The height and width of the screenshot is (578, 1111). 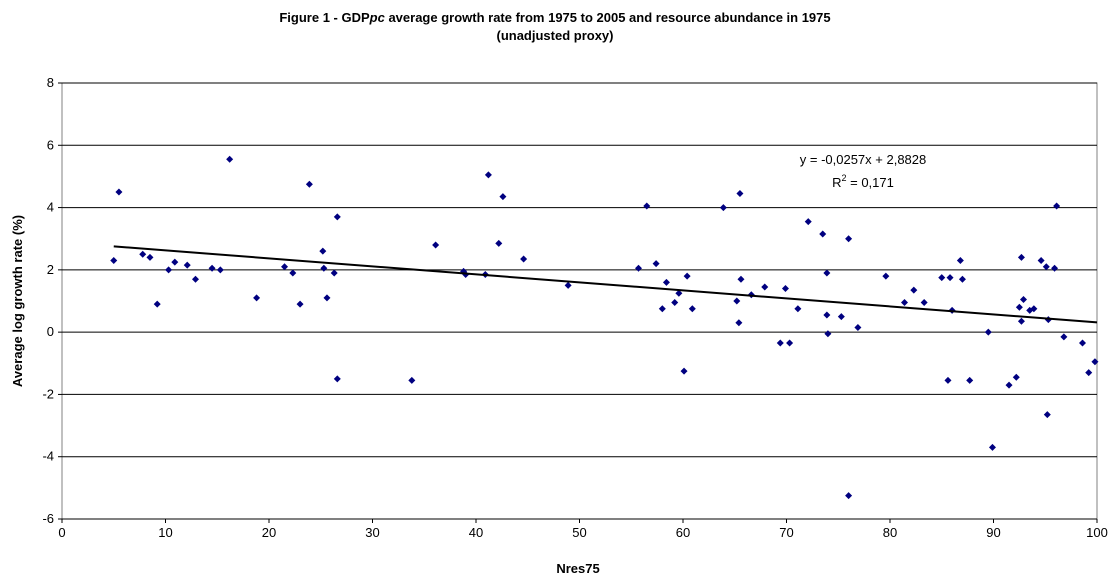 What do you see at coordinates (577, 568) in the screenshot?
I see `x-axis-label: Nres75` at bounding box center [577, 568].